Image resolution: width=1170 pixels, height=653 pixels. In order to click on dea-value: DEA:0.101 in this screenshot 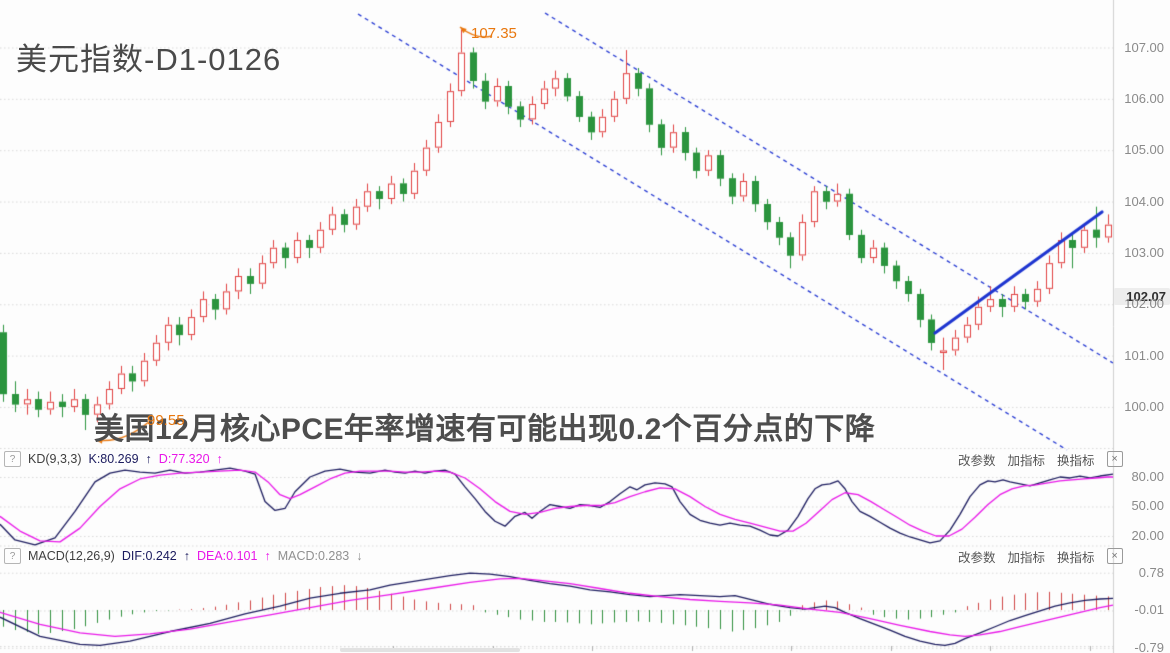, I will do `click(227, 556)`.